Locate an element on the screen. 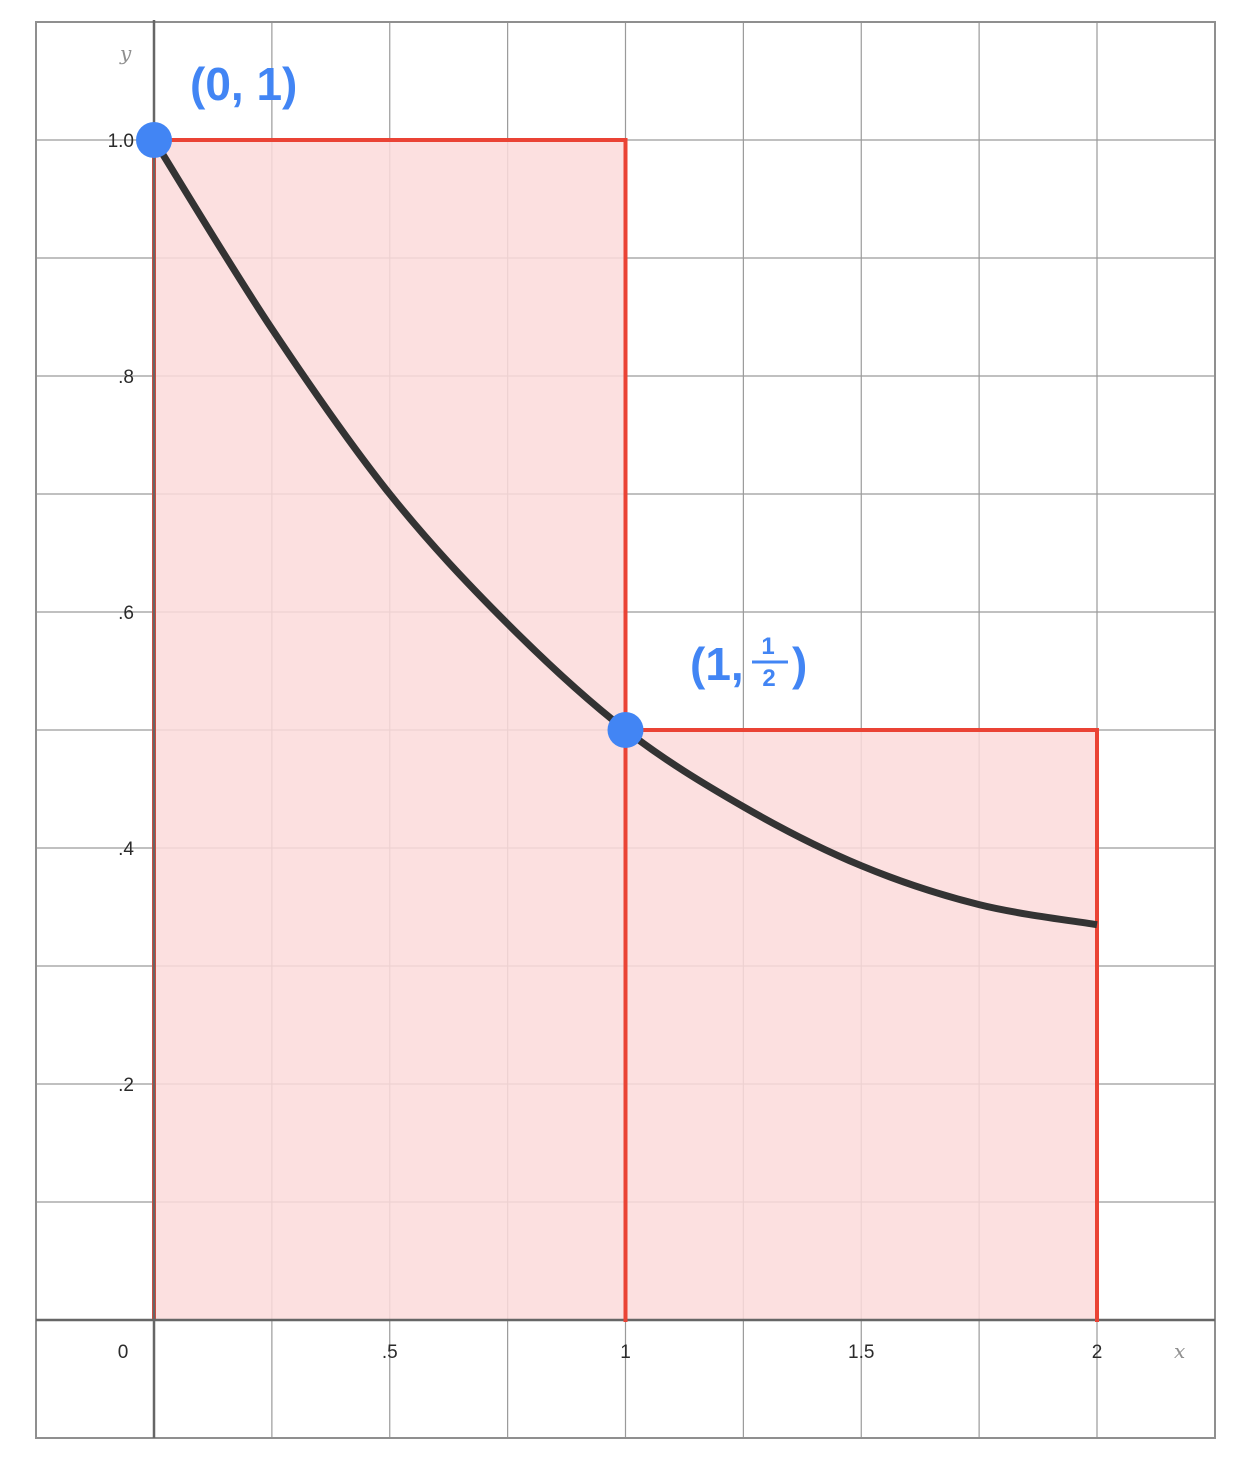 The image size is (1251, 1460). y-tick-label: .2 is located at coordinates (126, 1085).